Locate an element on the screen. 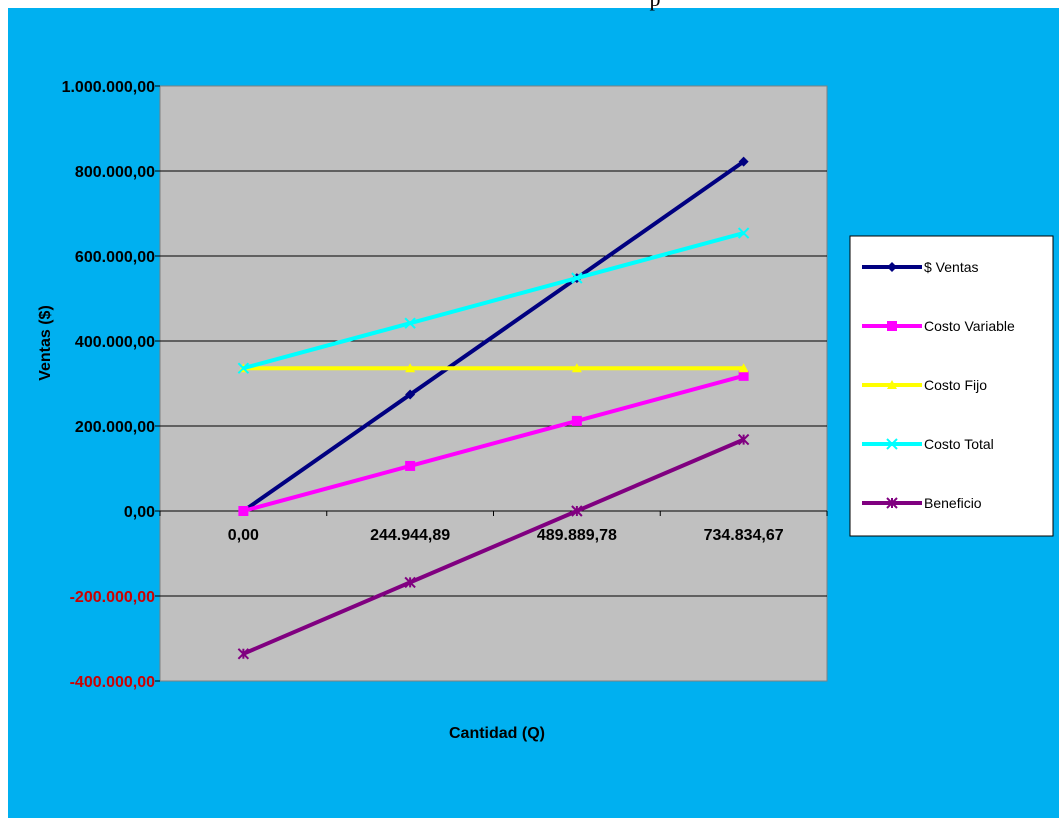 This screenshot has height=818, width=1059. legend-label: Costo Variable is located at coordinates (969, 326).